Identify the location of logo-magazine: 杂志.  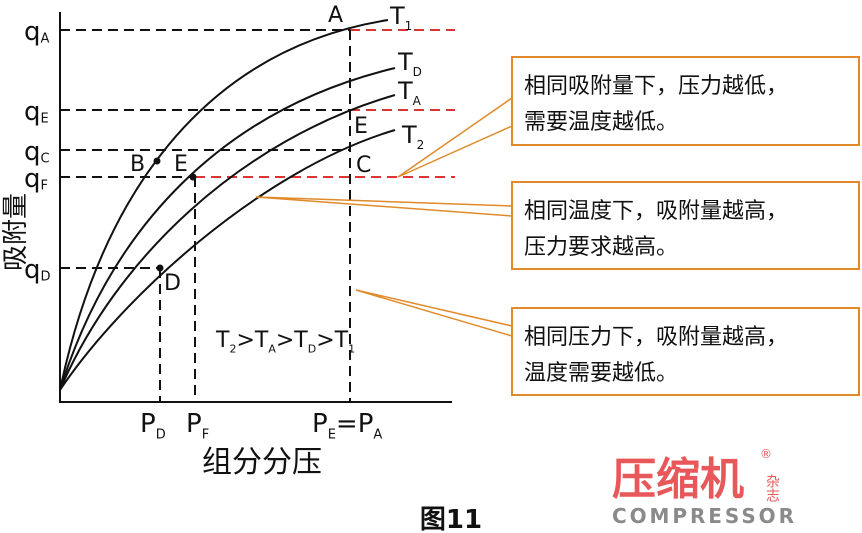
(772, 488).